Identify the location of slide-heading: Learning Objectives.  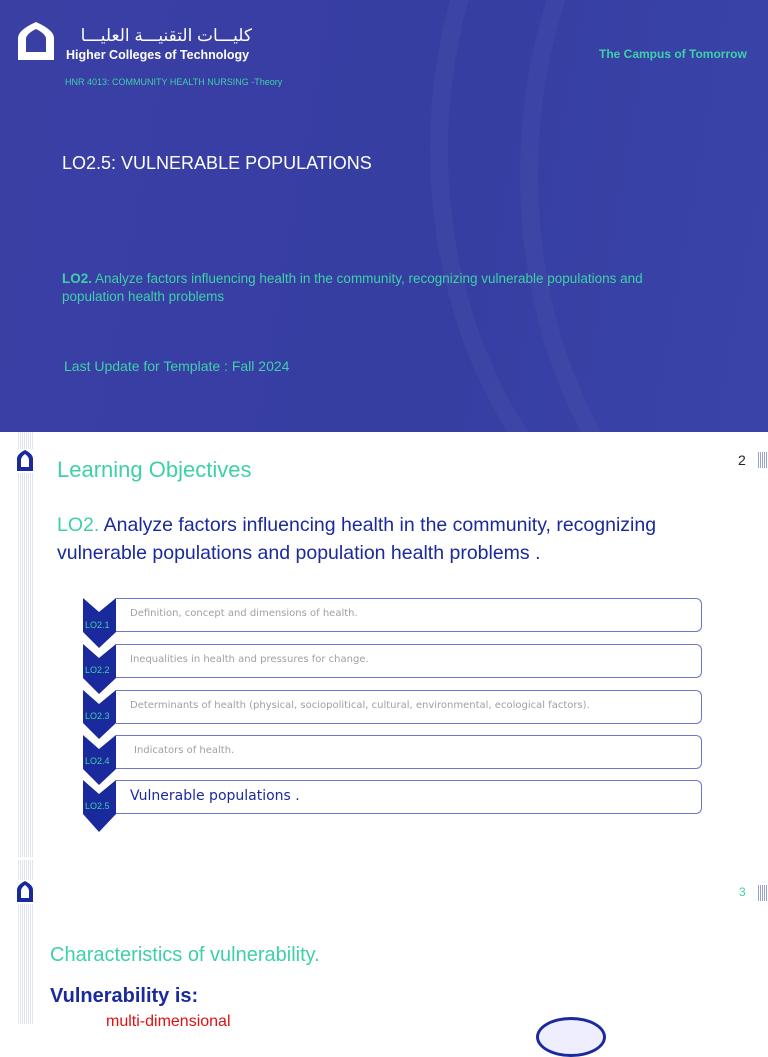
(154, 469).